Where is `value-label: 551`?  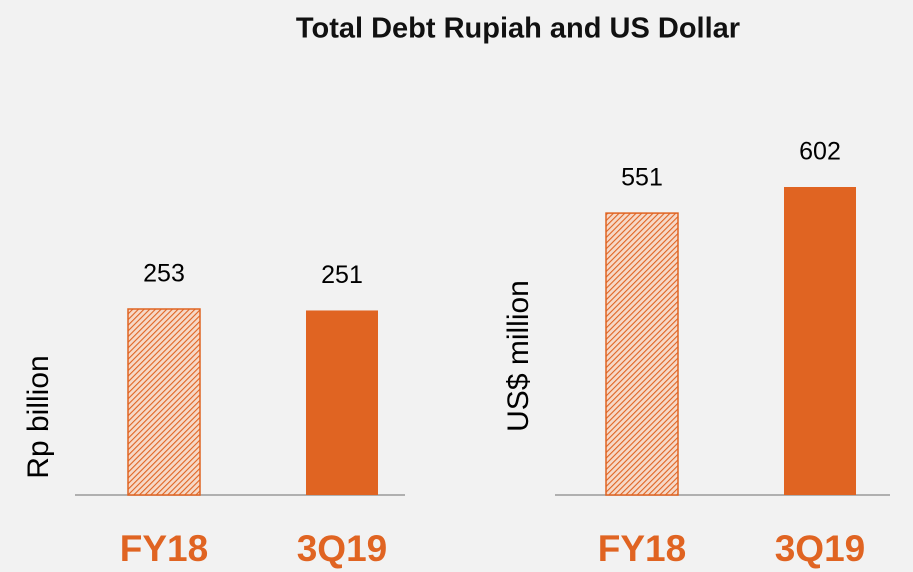
value-label: 551 is located at coordinates (642, 178).